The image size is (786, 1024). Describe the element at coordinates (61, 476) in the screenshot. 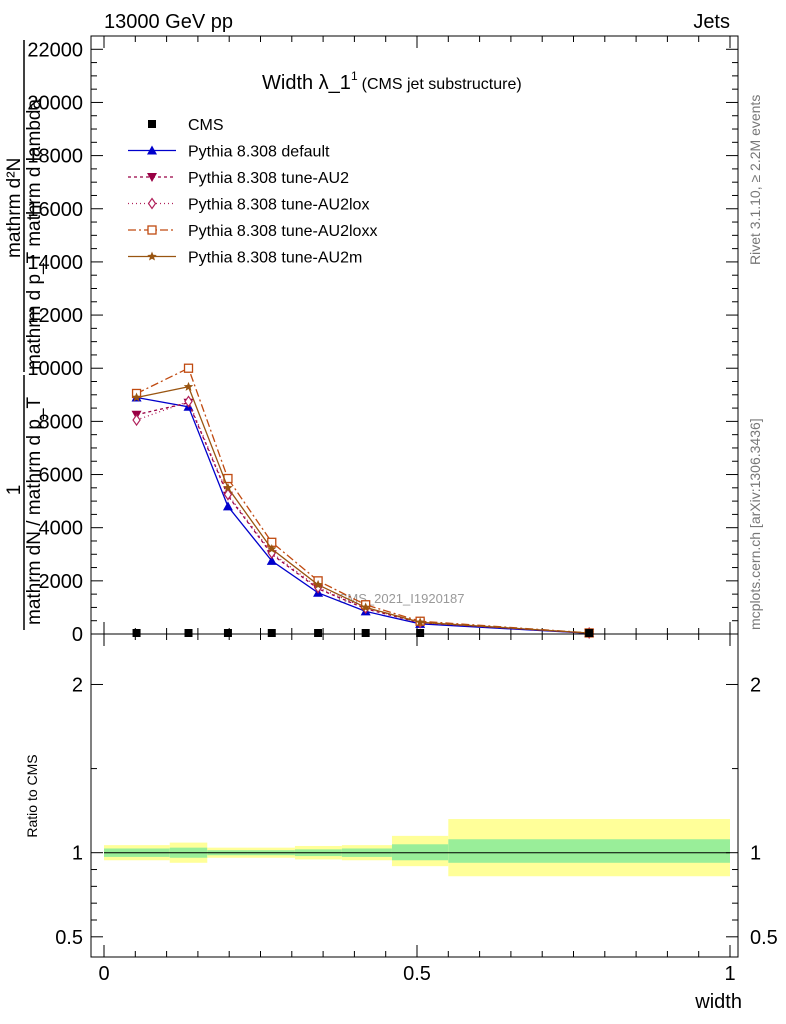

I see `main-y-tick-label: 6000` at that location.